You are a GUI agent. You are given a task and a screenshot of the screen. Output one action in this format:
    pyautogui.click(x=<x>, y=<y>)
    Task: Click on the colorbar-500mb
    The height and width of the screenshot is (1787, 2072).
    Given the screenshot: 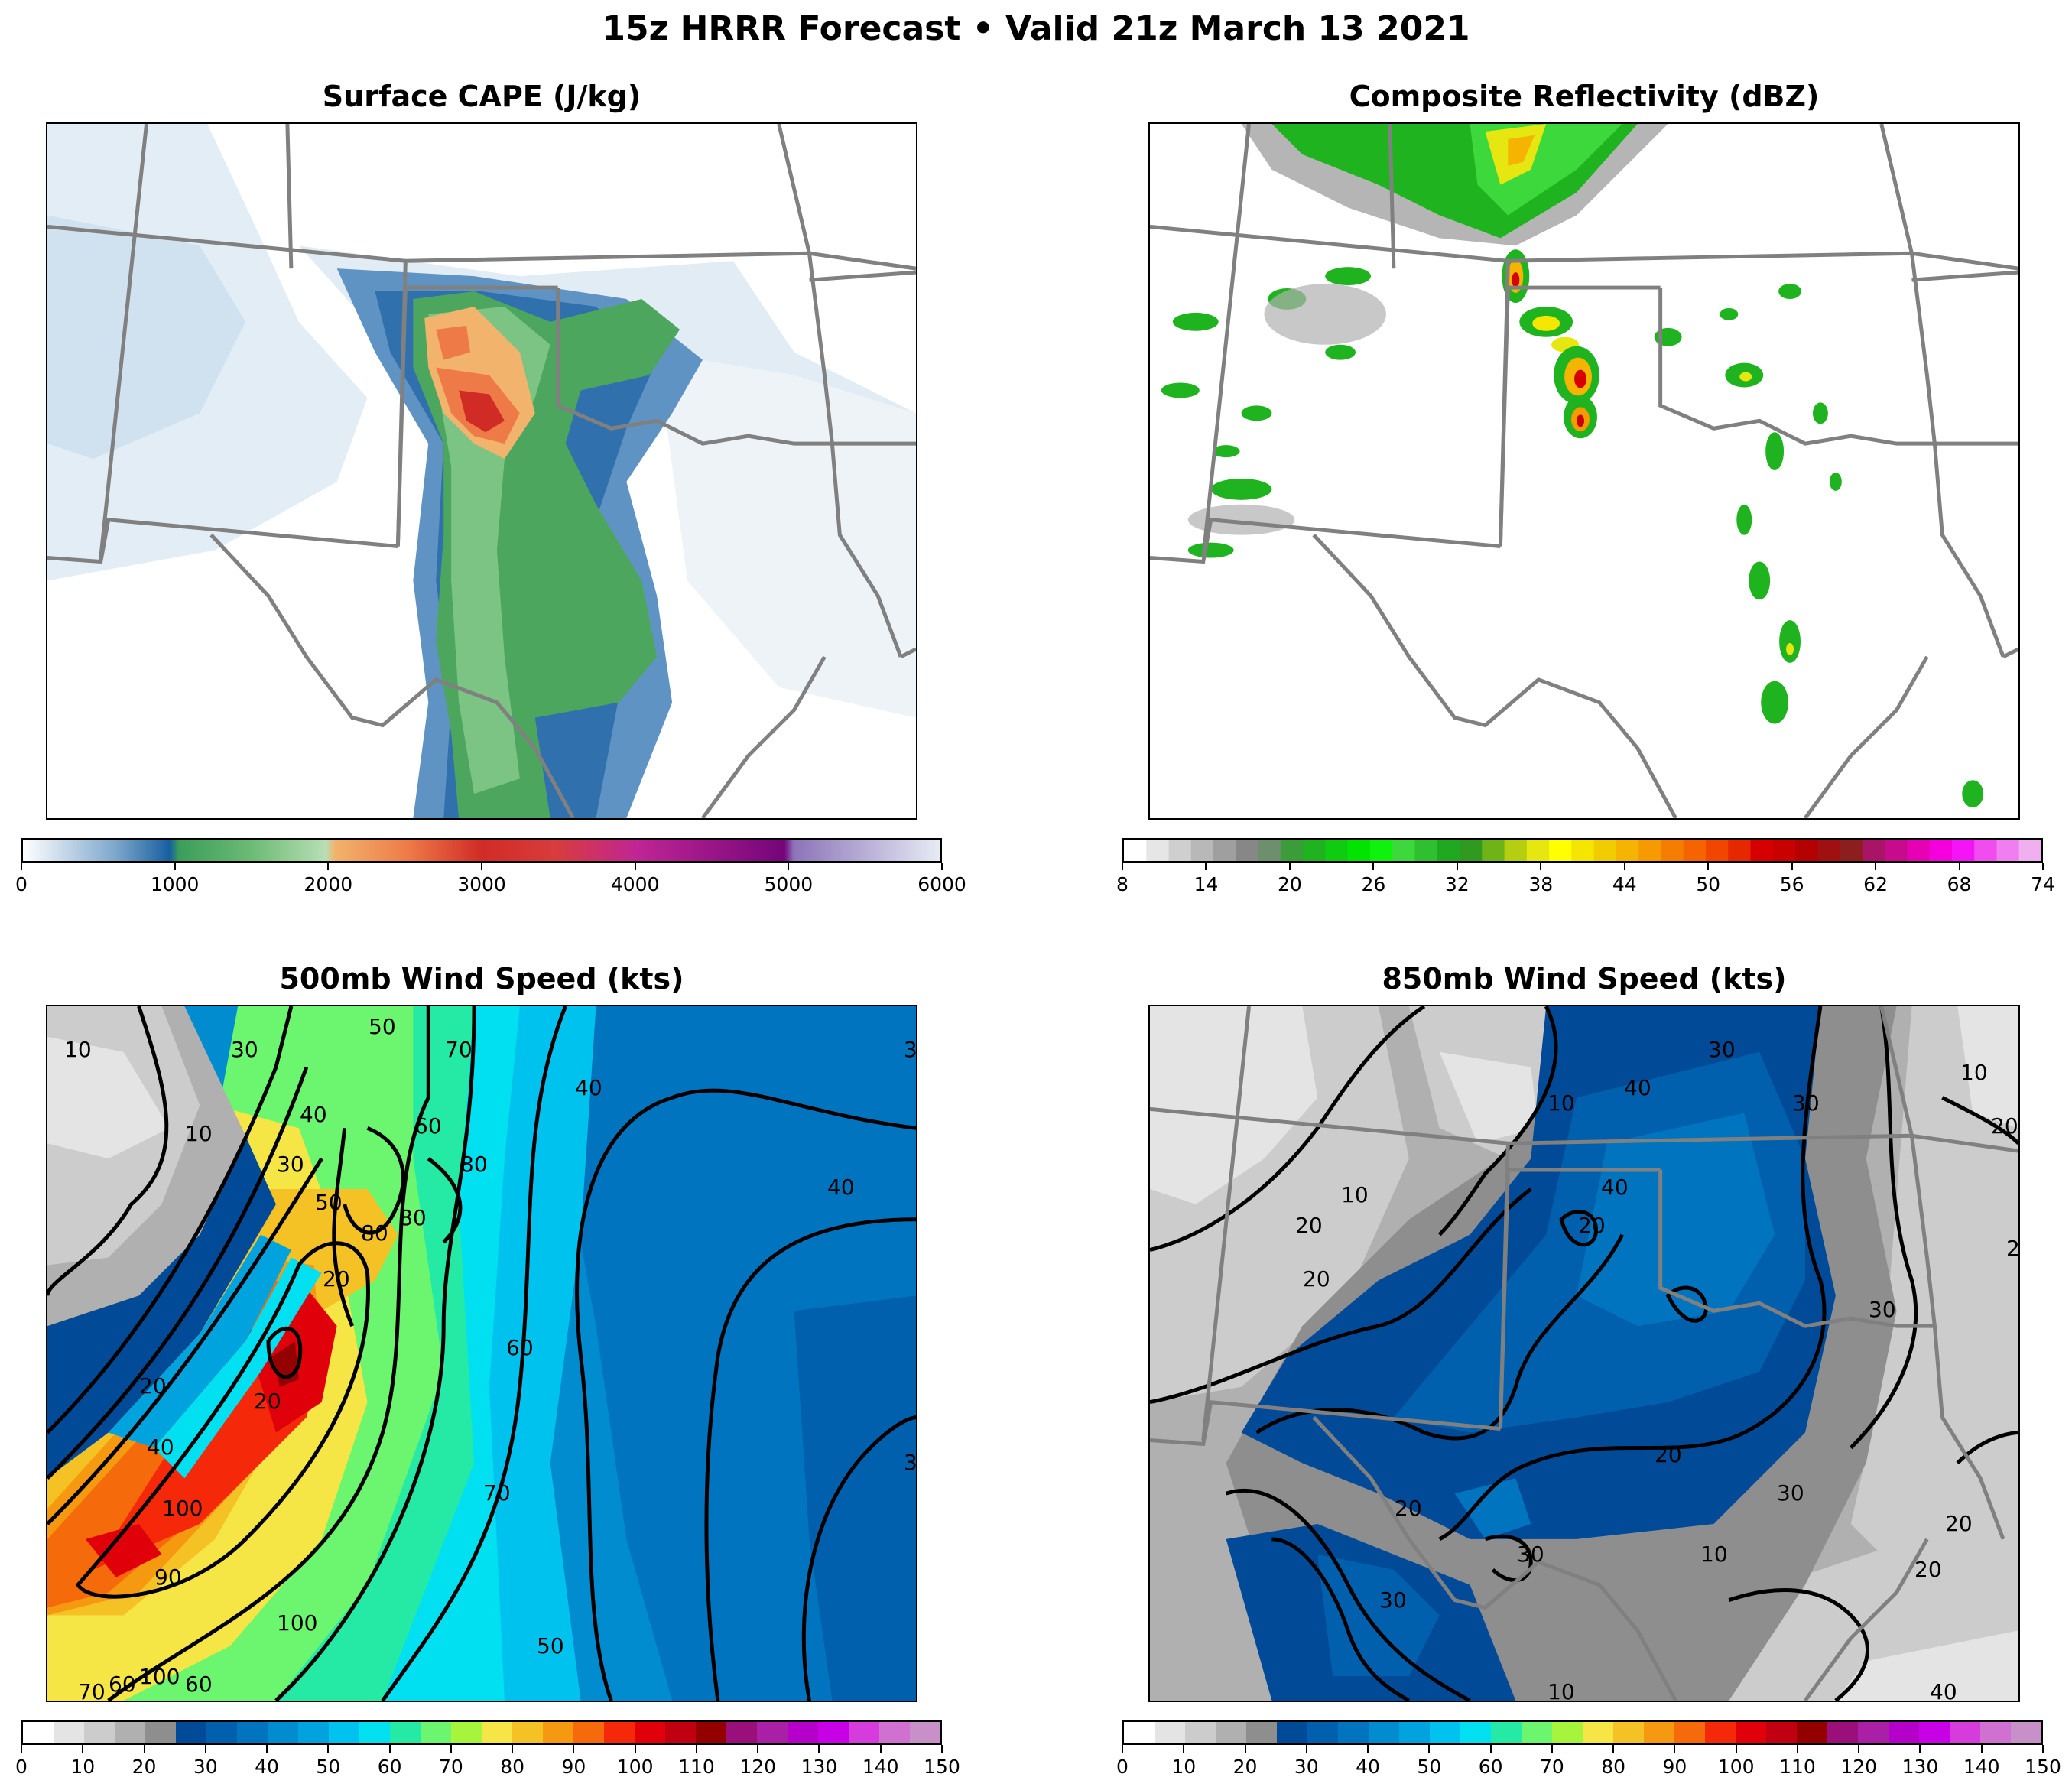 What is the action you would take?
    pyautogui.click(x=482, y=1732)
    